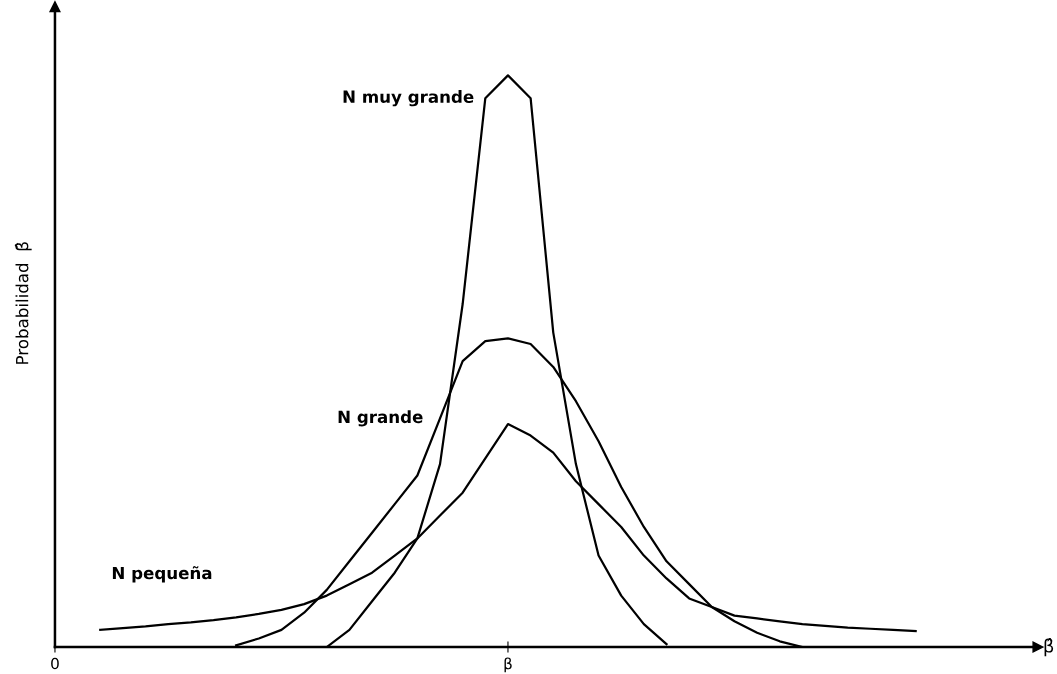 The height and width of the screenshot is (674, 1057). What do you see at coordinates (162, 574) in the screenshot?
I see `text: N pequeña` at bounding box center [162, 574].